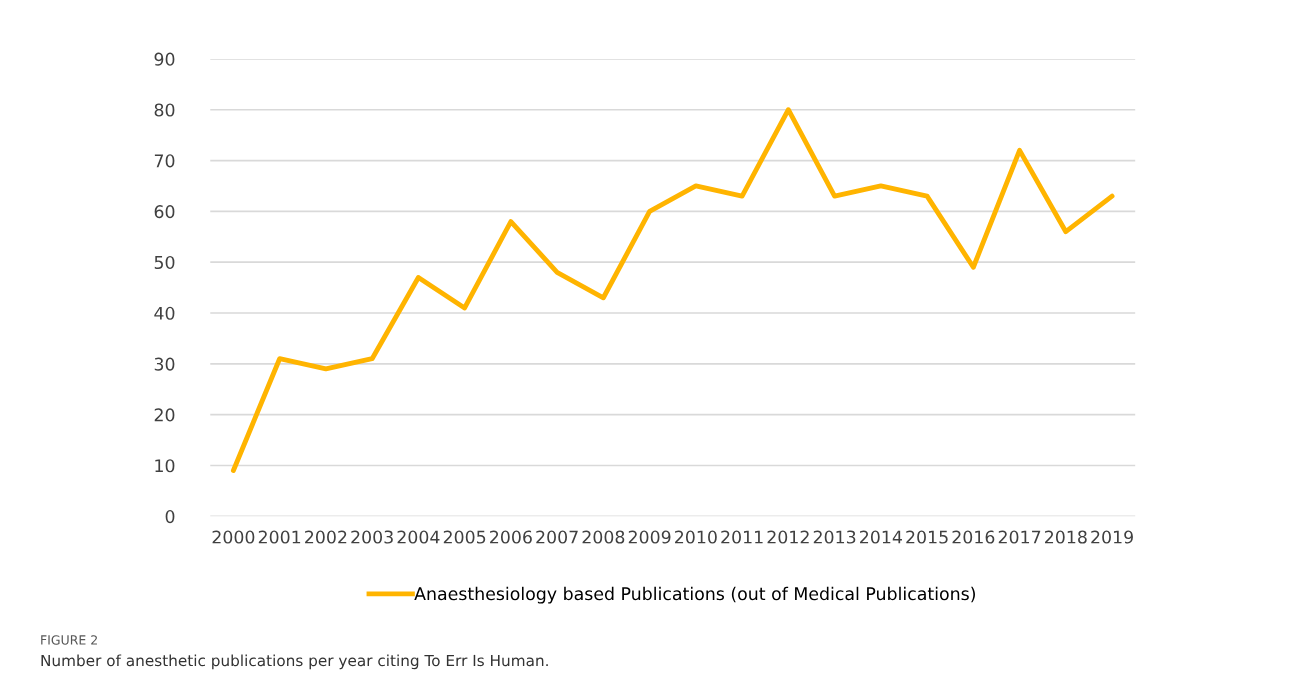 This screenshot has height=693, width=1290. What do you see at coordinates (326, 537) in the screenshot?
I see `x-tick-label: 2002` at bounding box center [326, 537].